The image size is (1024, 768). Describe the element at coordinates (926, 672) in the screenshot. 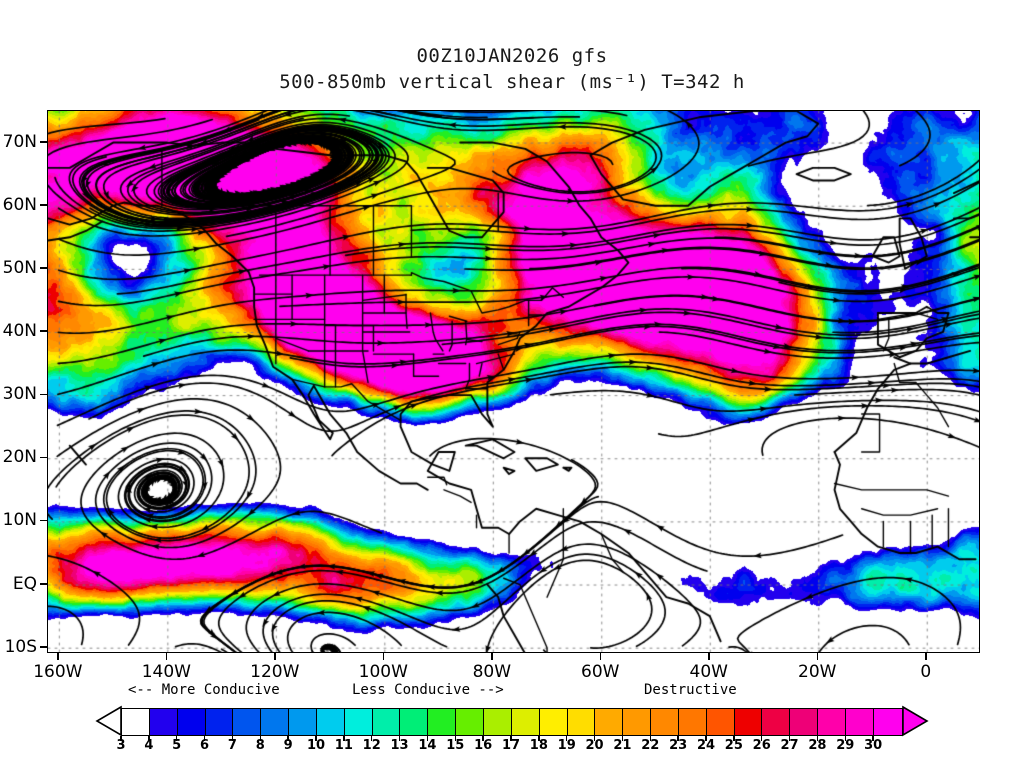

I see `x-axis-label: 0` at that location.